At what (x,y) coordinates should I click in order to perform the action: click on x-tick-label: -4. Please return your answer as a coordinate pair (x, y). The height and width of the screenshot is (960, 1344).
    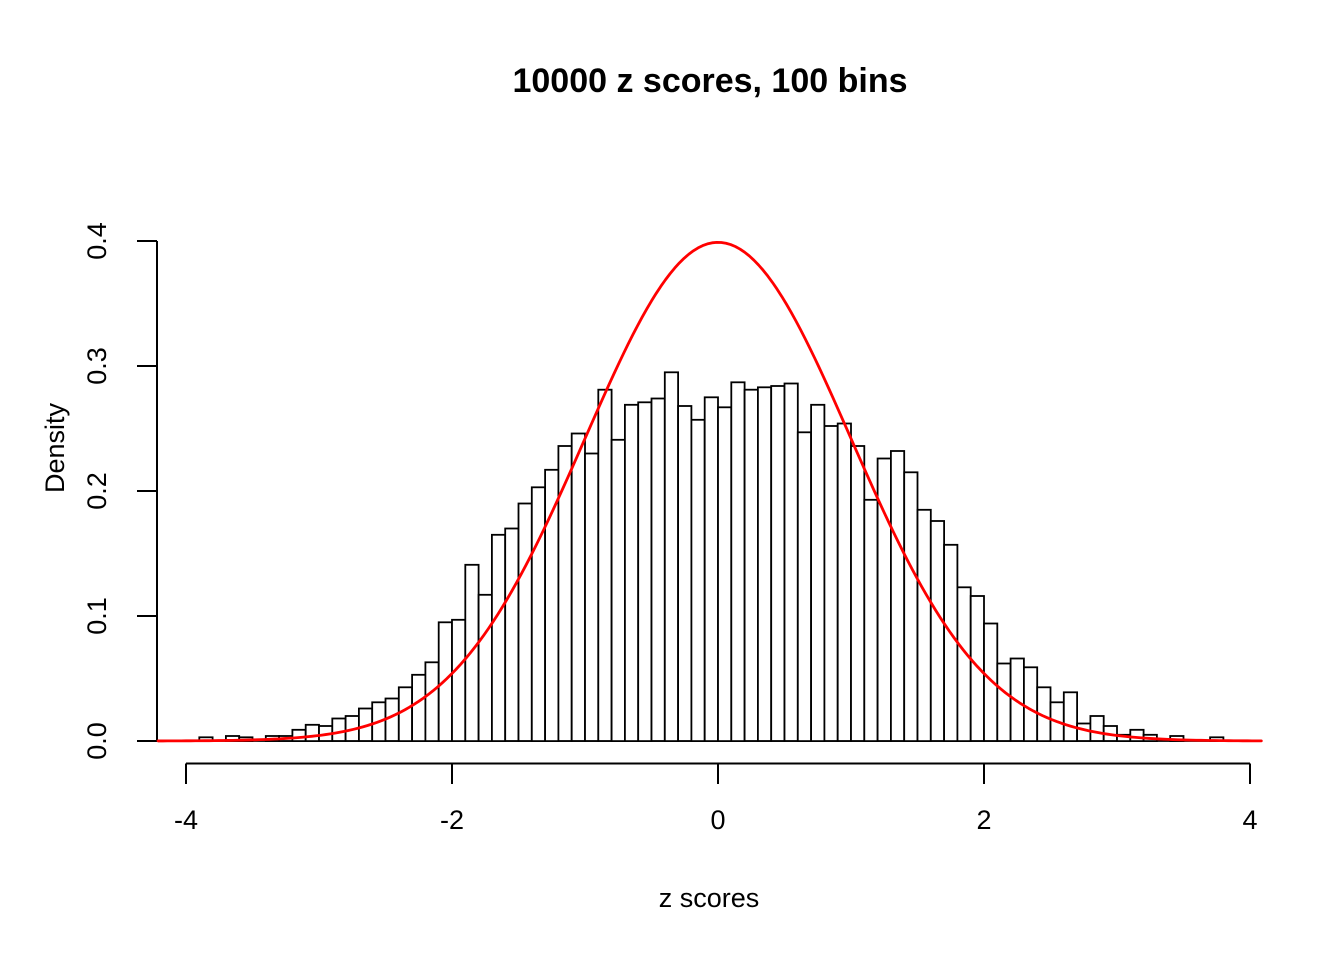
    Looking at the image, I should click on (186, 820).